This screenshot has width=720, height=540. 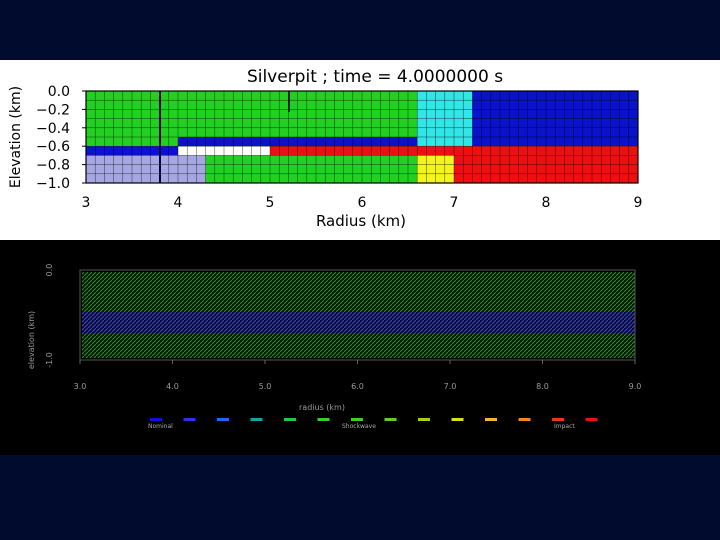 I want to click on bottom-y-axis-label: elevation (km), so click(x=31, y=340).